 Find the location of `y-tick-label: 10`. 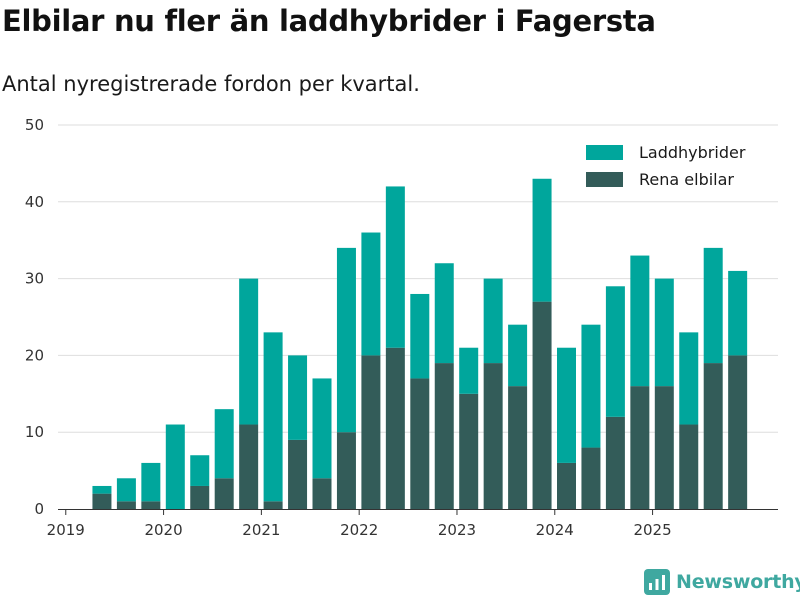

y-tick-label: 10 is located at coordinates (34, 432).